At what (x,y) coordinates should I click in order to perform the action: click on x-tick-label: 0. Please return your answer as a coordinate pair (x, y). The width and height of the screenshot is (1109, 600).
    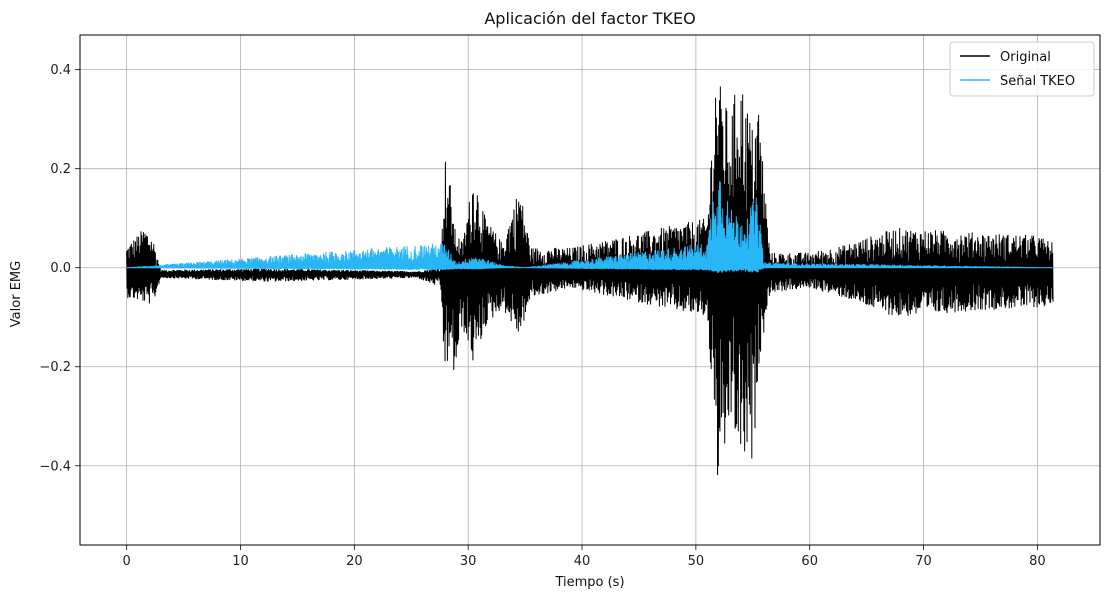
    Looking at the image, I should click on (127, 561).